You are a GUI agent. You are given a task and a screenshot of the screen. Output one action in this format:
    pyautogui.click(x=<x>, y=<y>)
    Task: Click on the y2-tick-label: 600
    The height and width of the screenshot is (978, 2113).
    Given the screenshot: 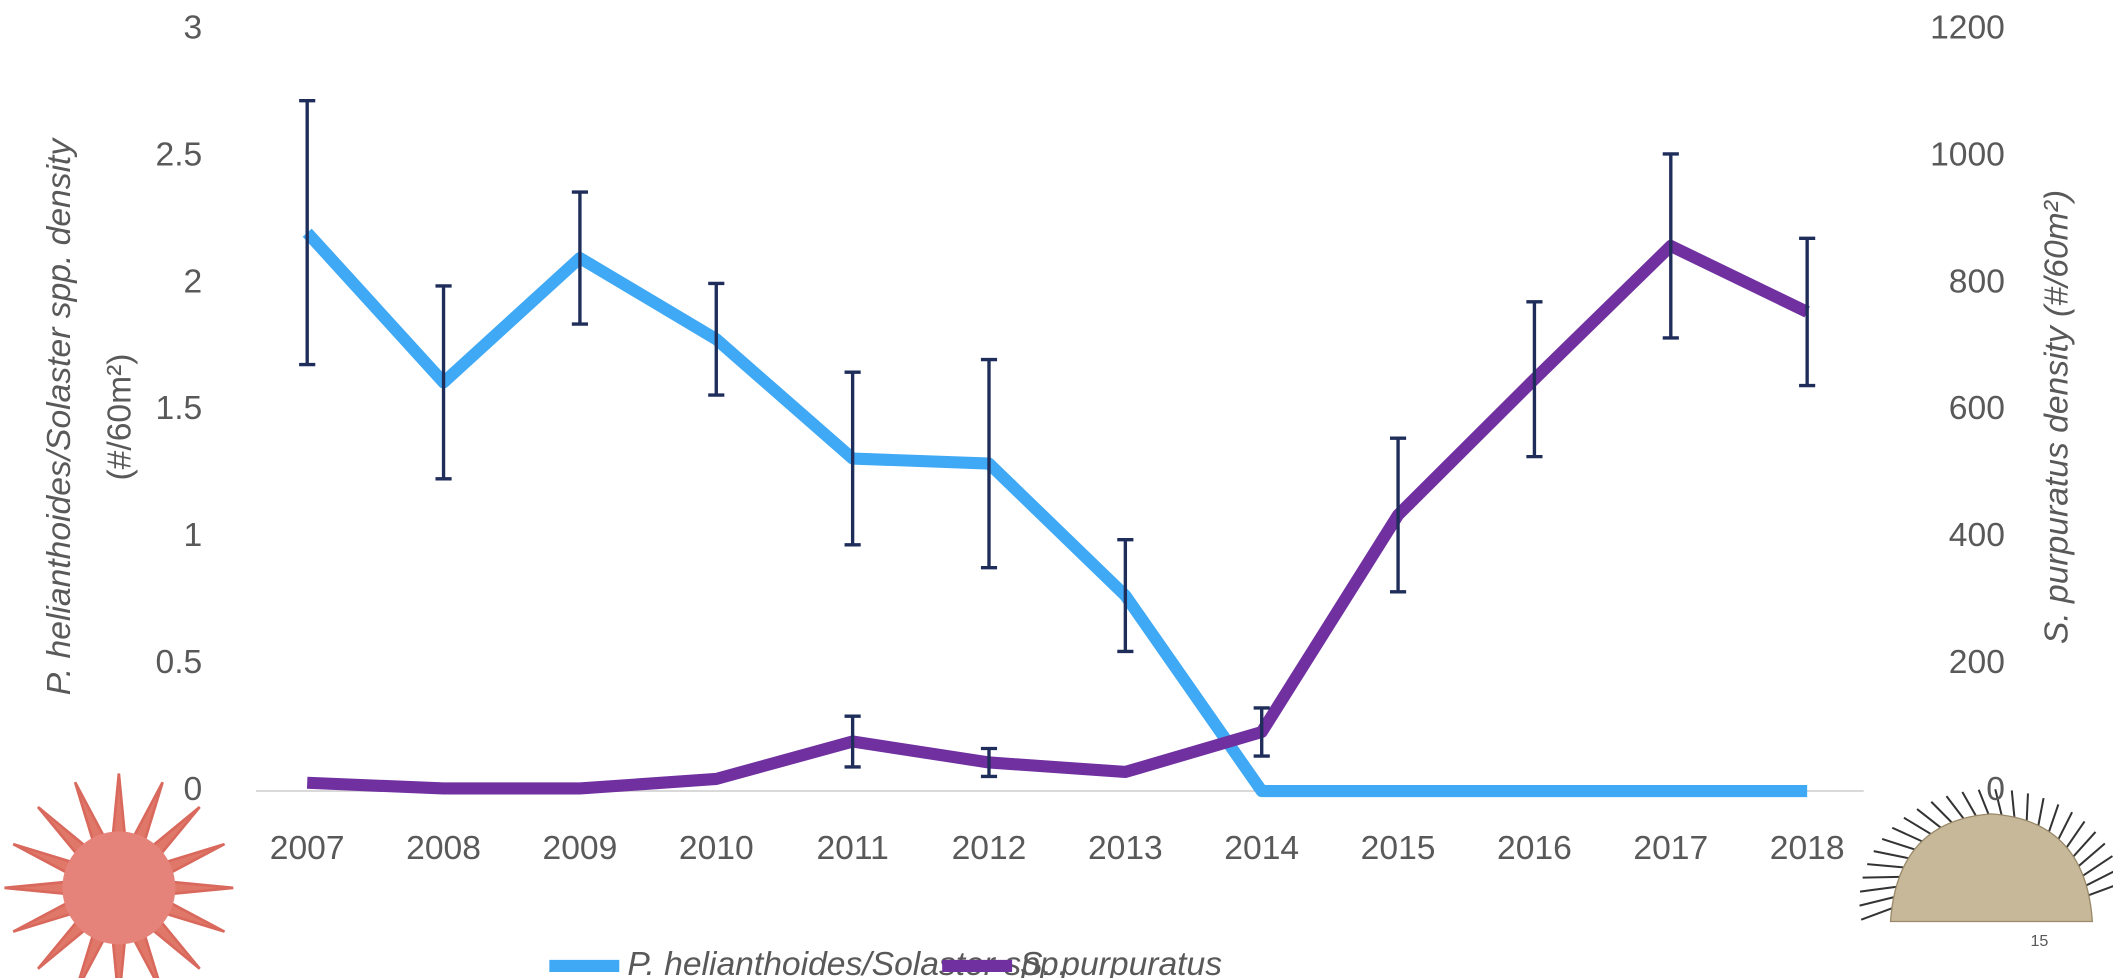 What is the action you would take?
    pyautogui.click(x=1977, y=408)
    